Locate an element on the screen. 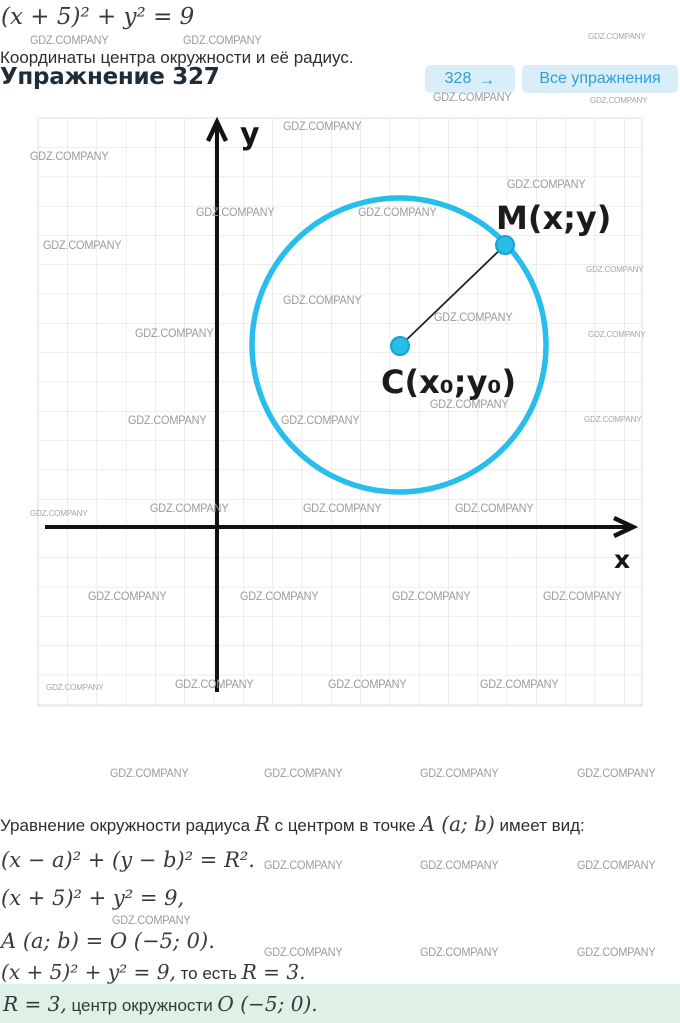 The height and width of the screenshot is (1023, 680). answer-text: R = 3, центр окружности O (−5; 0). is located at coordinates (160, 1004).